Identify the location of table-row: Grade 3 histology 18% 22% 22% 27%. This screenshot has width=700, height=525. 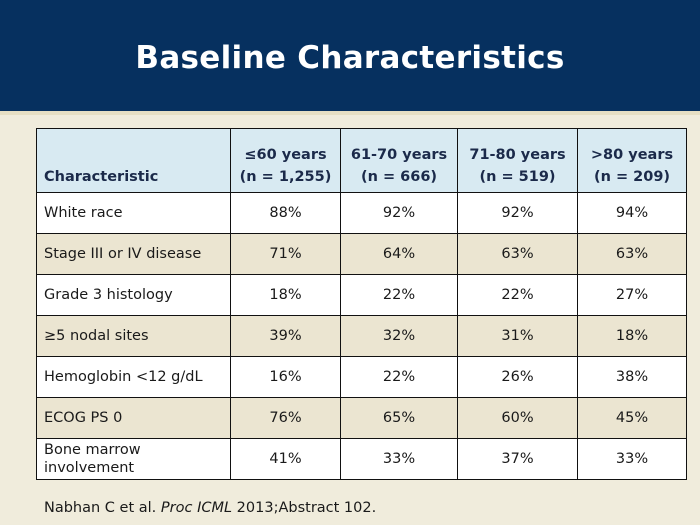
(361, 295).